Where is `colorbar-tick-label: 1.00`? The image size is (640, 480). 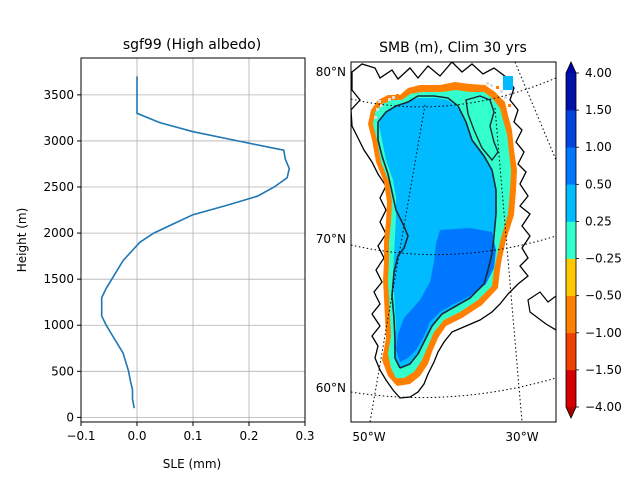 colorbar-tick-label: 1.00 is located at coordinates (598, 147).